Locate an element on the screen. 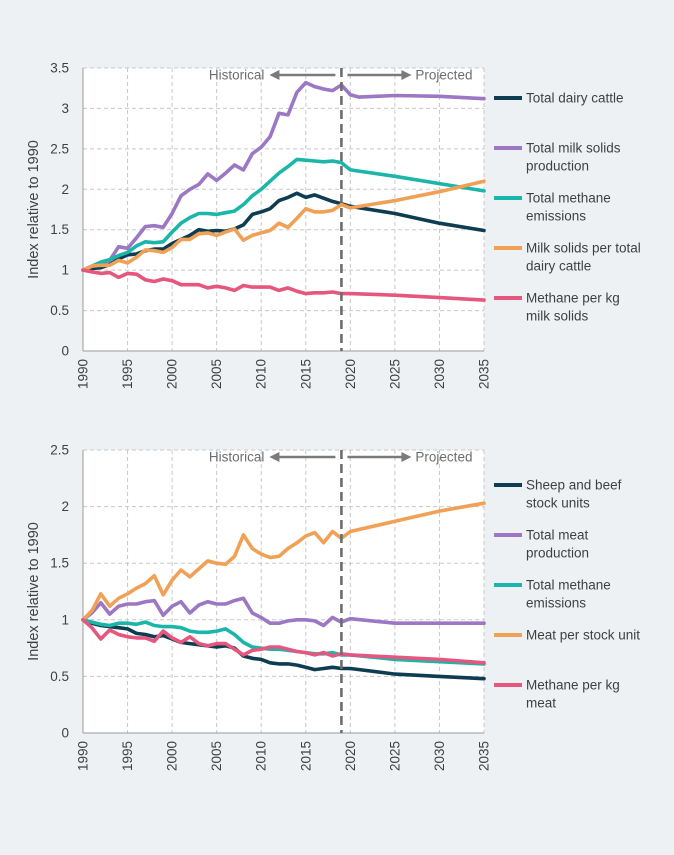  legend-label-line: Total dairy cattle is located at coordinates (575, 98).